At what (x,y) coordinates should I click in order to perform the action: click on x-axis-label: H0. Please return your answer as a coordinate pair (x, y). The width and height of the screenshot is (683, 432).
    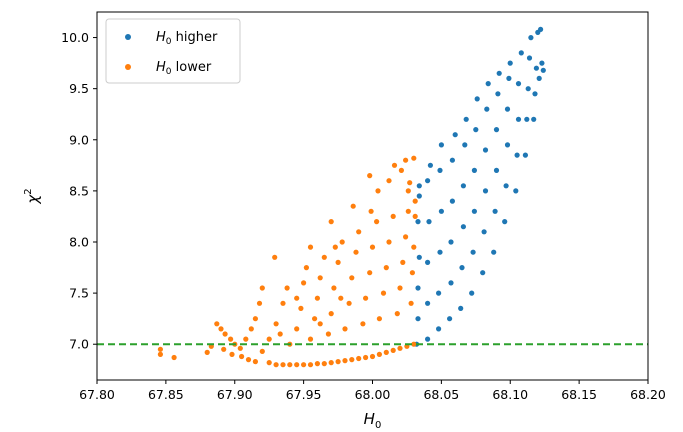
    Looking at the image, I should click on (373, 420).